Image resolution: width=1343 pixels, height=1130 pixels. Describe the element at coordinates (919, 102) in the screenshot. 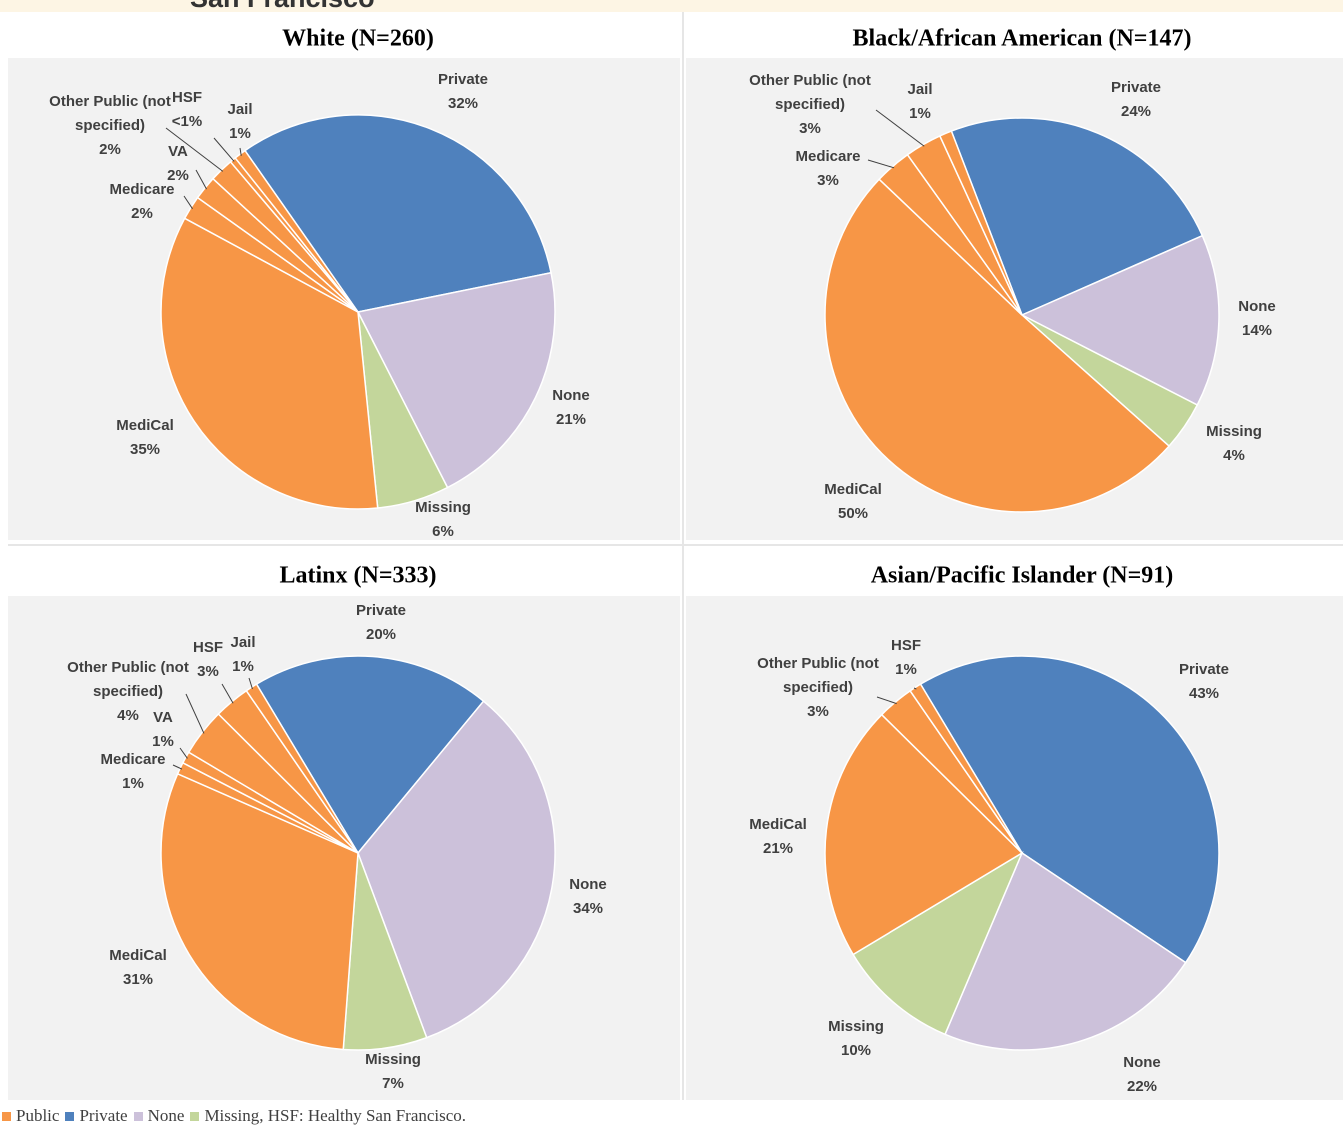

I see `slice-label: Jail 1%` at that location.